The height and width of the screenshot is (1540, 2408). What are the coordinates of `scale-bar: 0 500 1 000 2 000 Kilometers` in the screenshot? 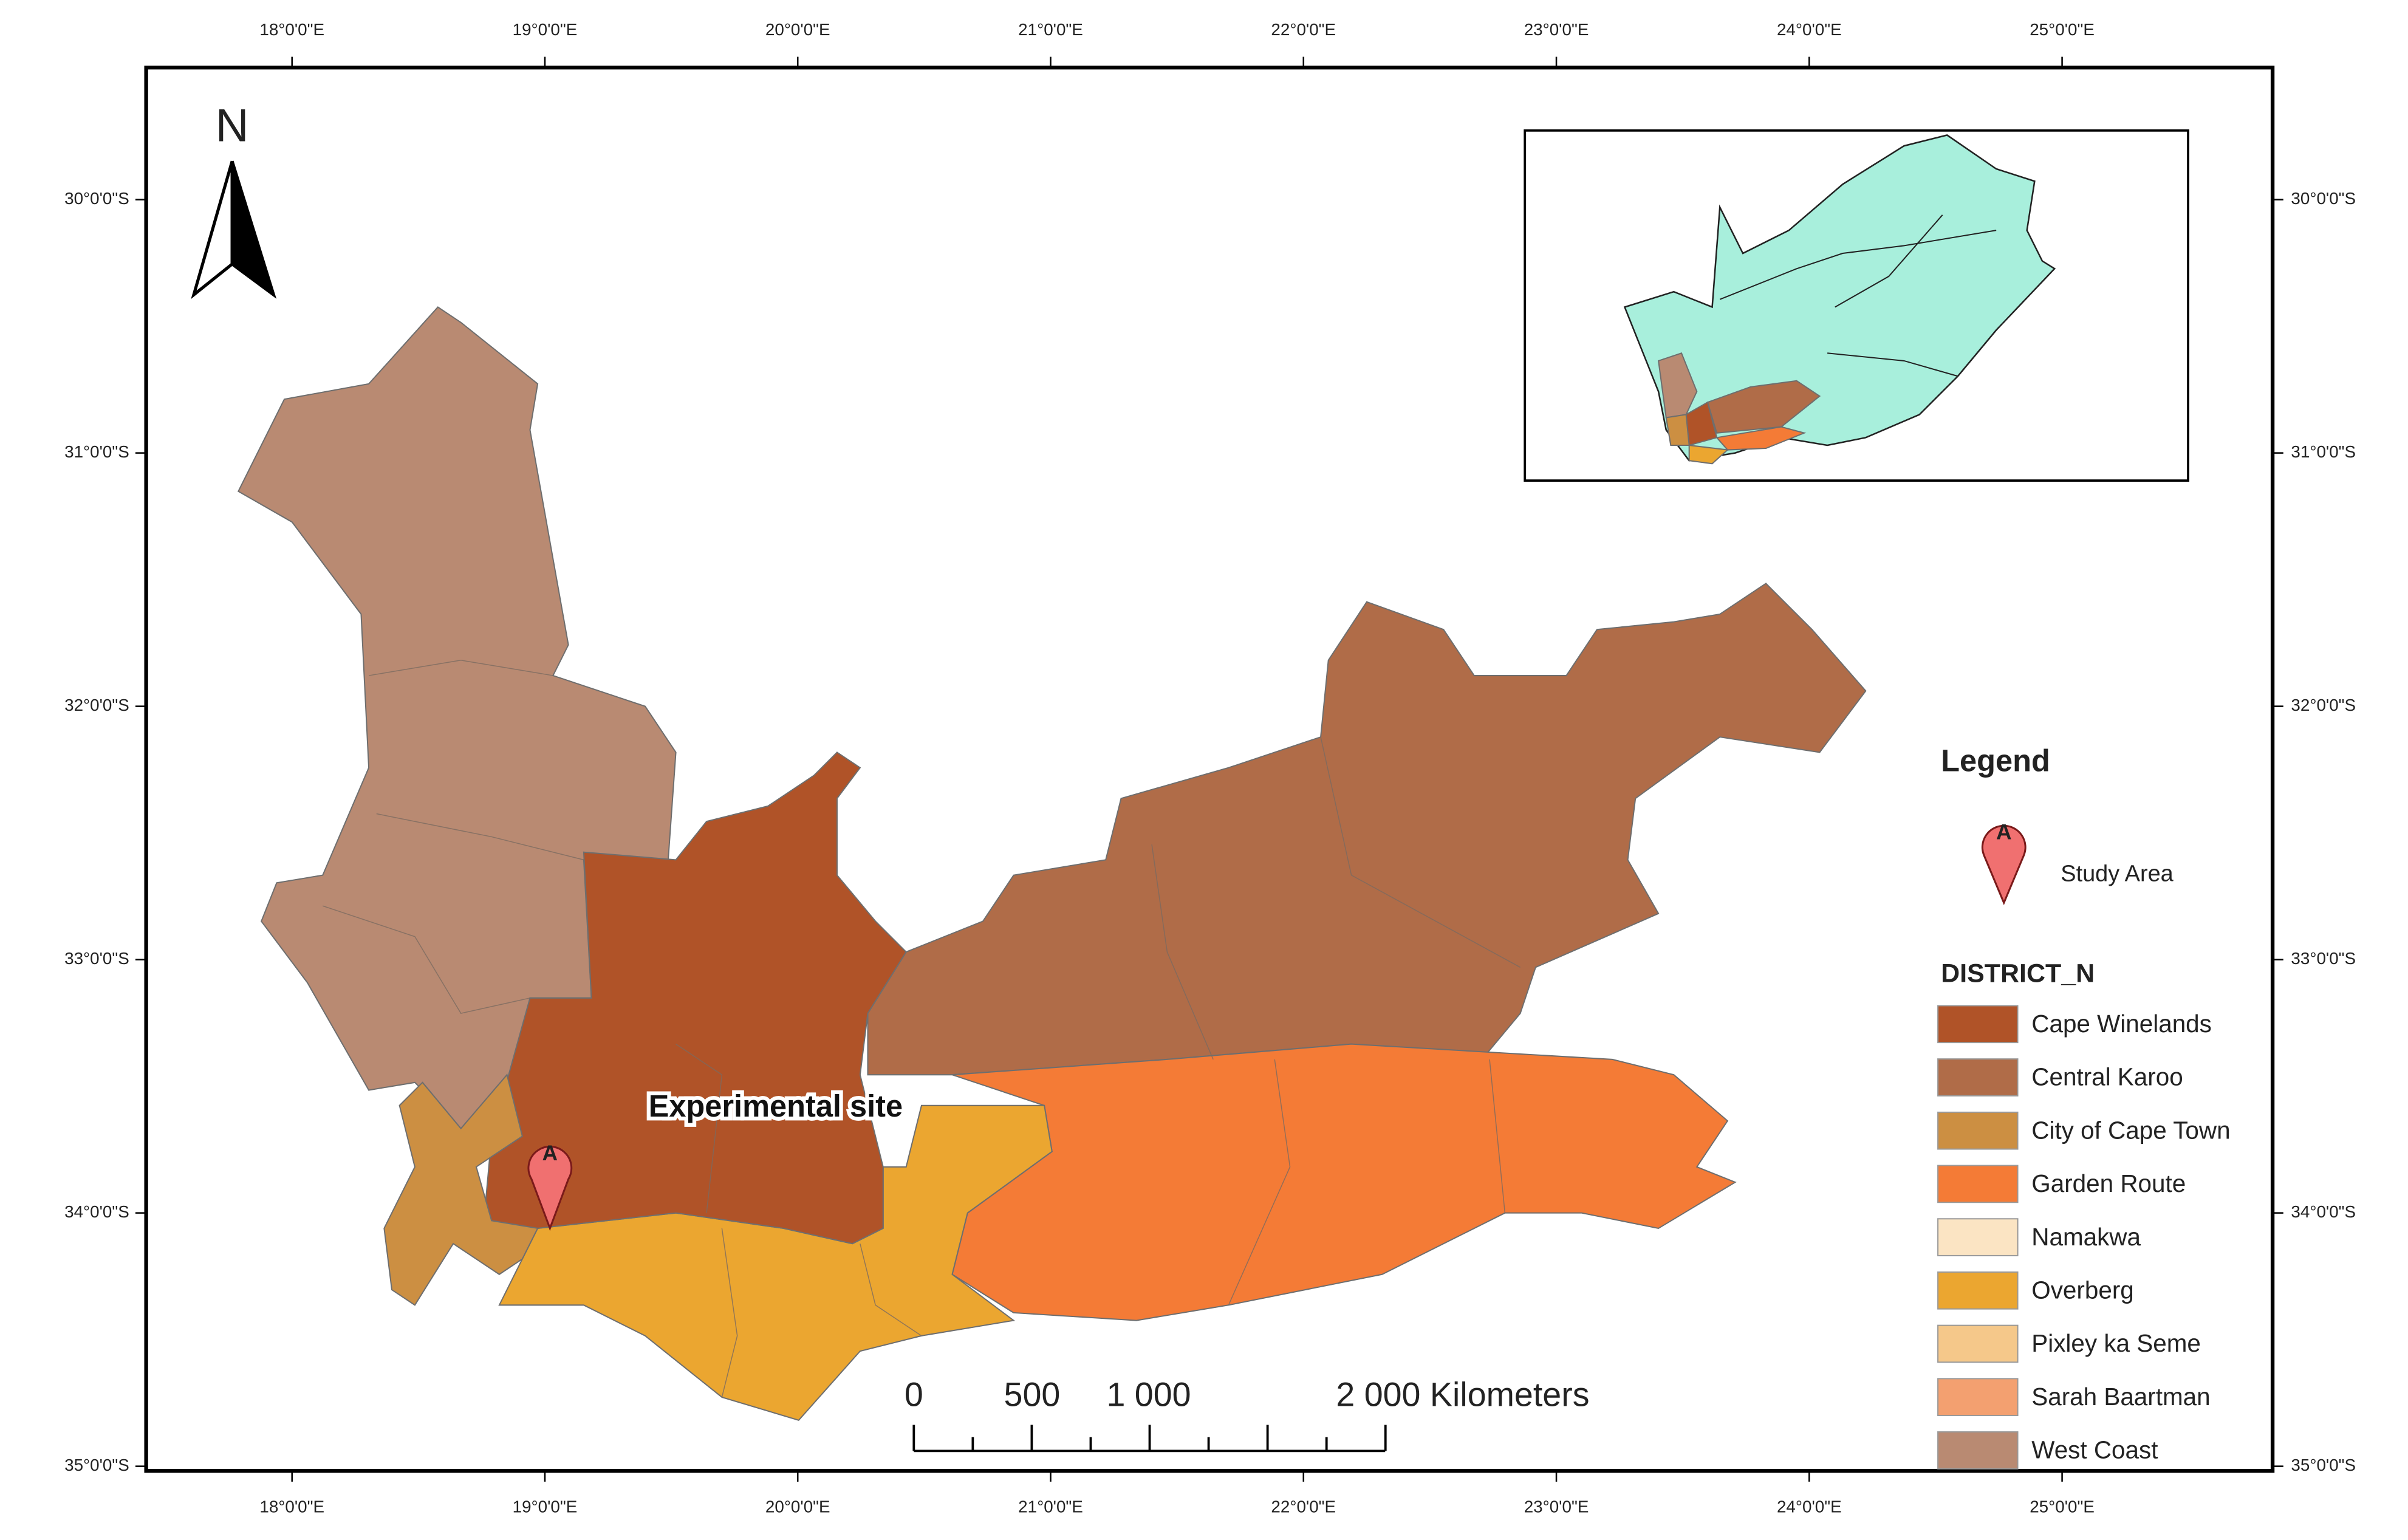 It's located at (1247, 1414).